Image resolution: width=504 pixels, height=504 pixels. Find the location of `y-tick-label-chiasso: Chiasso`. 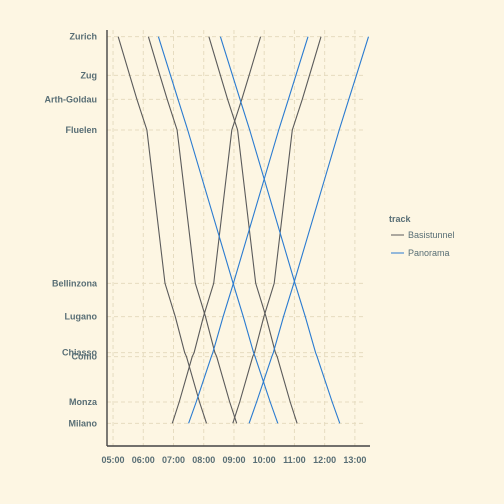

y-tick-label-chiasso: Chiasso is located at coordinates (80, 353).